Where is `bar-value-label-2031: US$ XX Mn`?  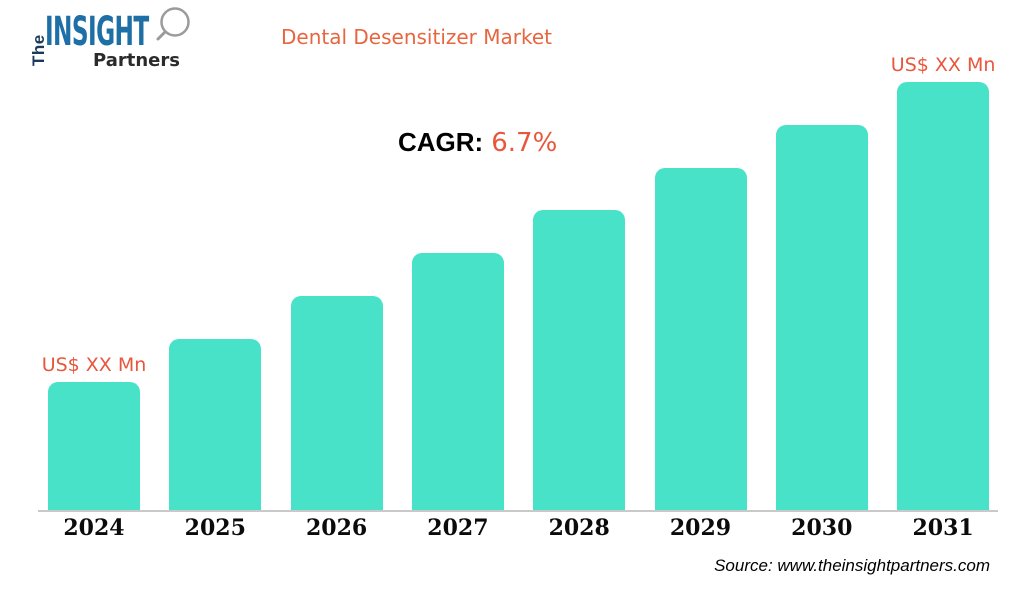 bar-value-label-2031: US$ XX Mn is located at coordinates (943, 65).